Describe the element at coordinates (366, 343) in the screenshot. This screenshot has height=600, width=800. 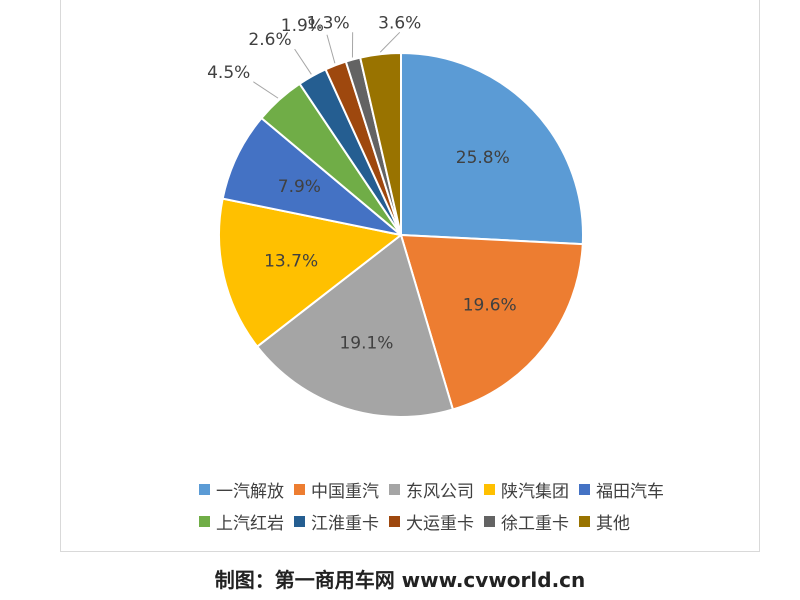
I see `slice-data-label: 19.1%` at that location.